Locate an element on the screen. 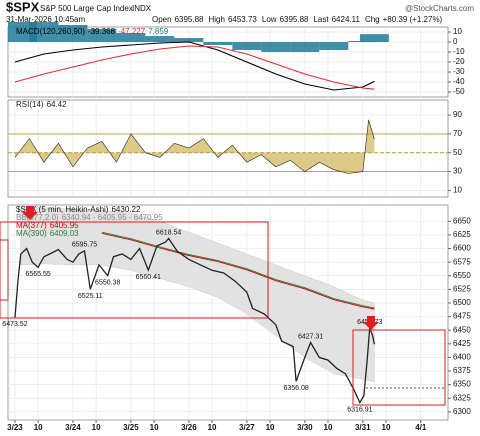 The width and height of the screenshot is (480, 436). data-label: 6595.75 is located at coordinates (84, 245).